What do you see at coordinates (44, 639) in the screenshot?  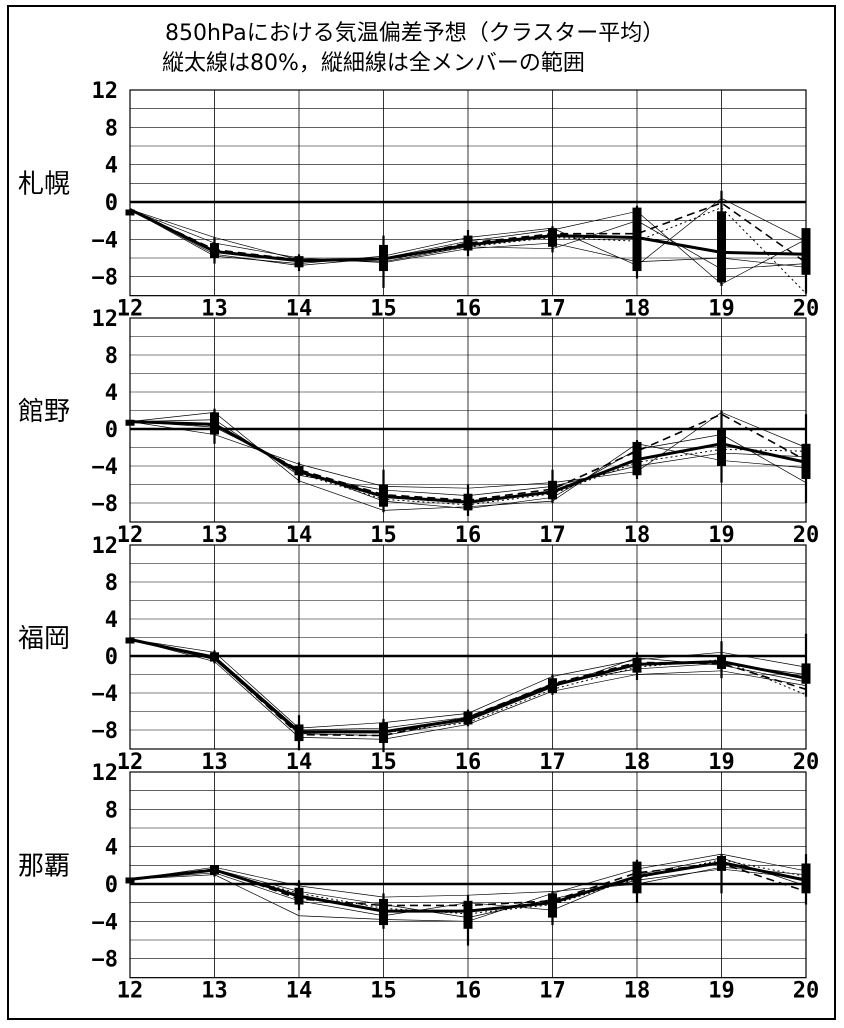 I see `station-label: 福岡` at bounding box center [44, 639].